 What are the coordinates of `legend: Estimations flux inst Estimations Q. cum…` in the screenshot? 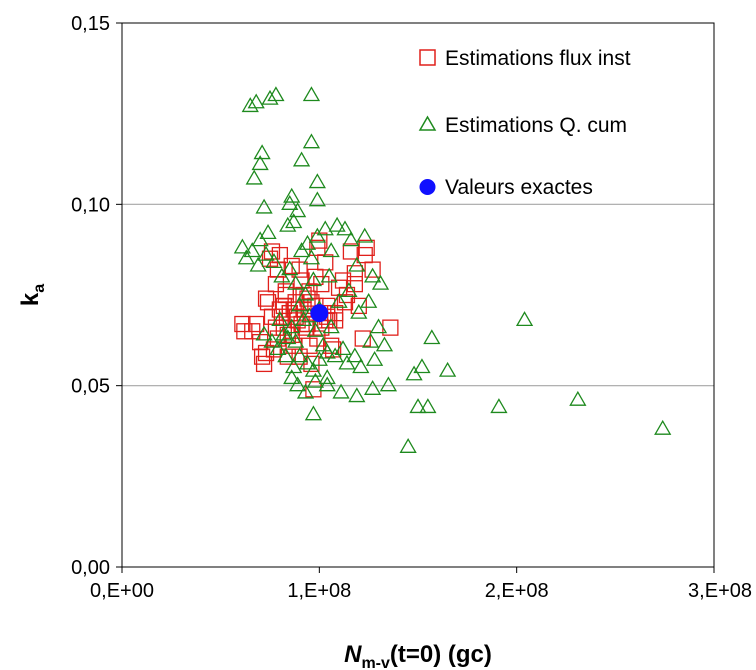 It's located at (524, 123).